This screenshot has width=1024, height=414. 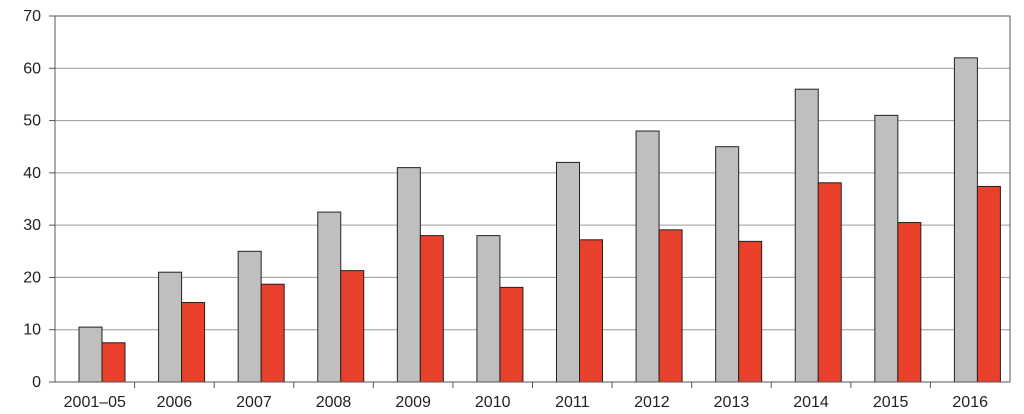 I want to click on bar-series-1-2013, so click(x=727, y=264).